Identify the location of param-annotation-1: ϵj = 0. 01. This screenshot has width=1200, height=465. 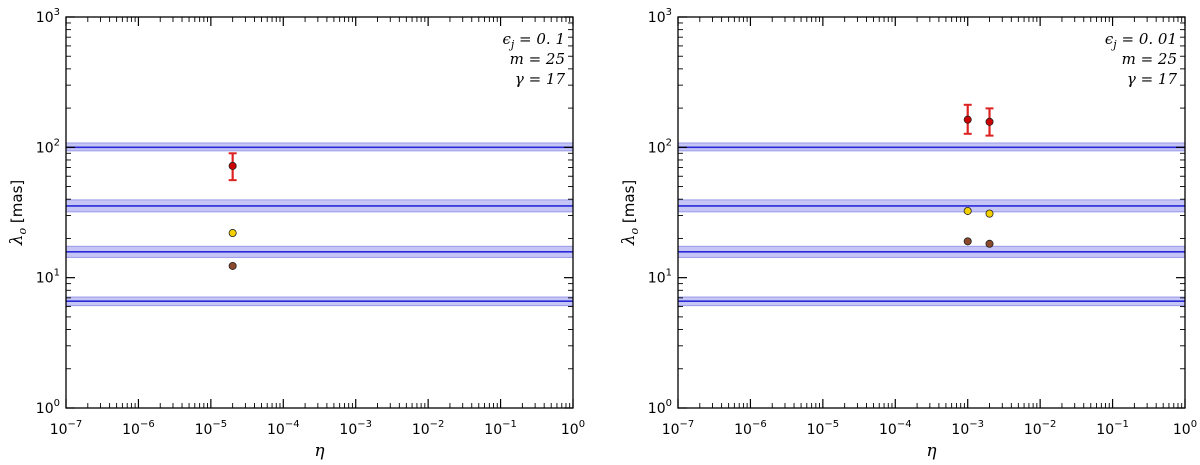
(1141, 40).